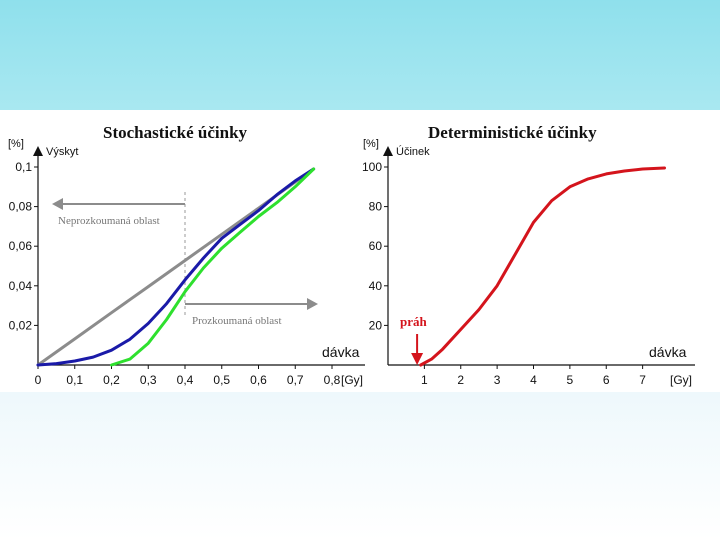 Image resolution: width=720 pixels, height=540 pixels. I want to click on deterministic-y-tick-label: 80, so click(376, 207).